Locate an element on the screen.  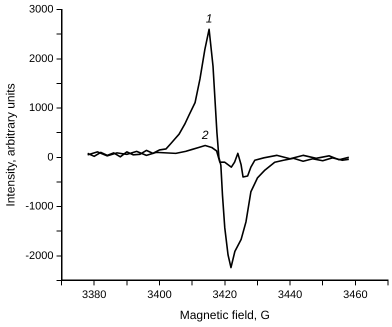
y-tick-label: 1000 is located at coordinates (41, 108).